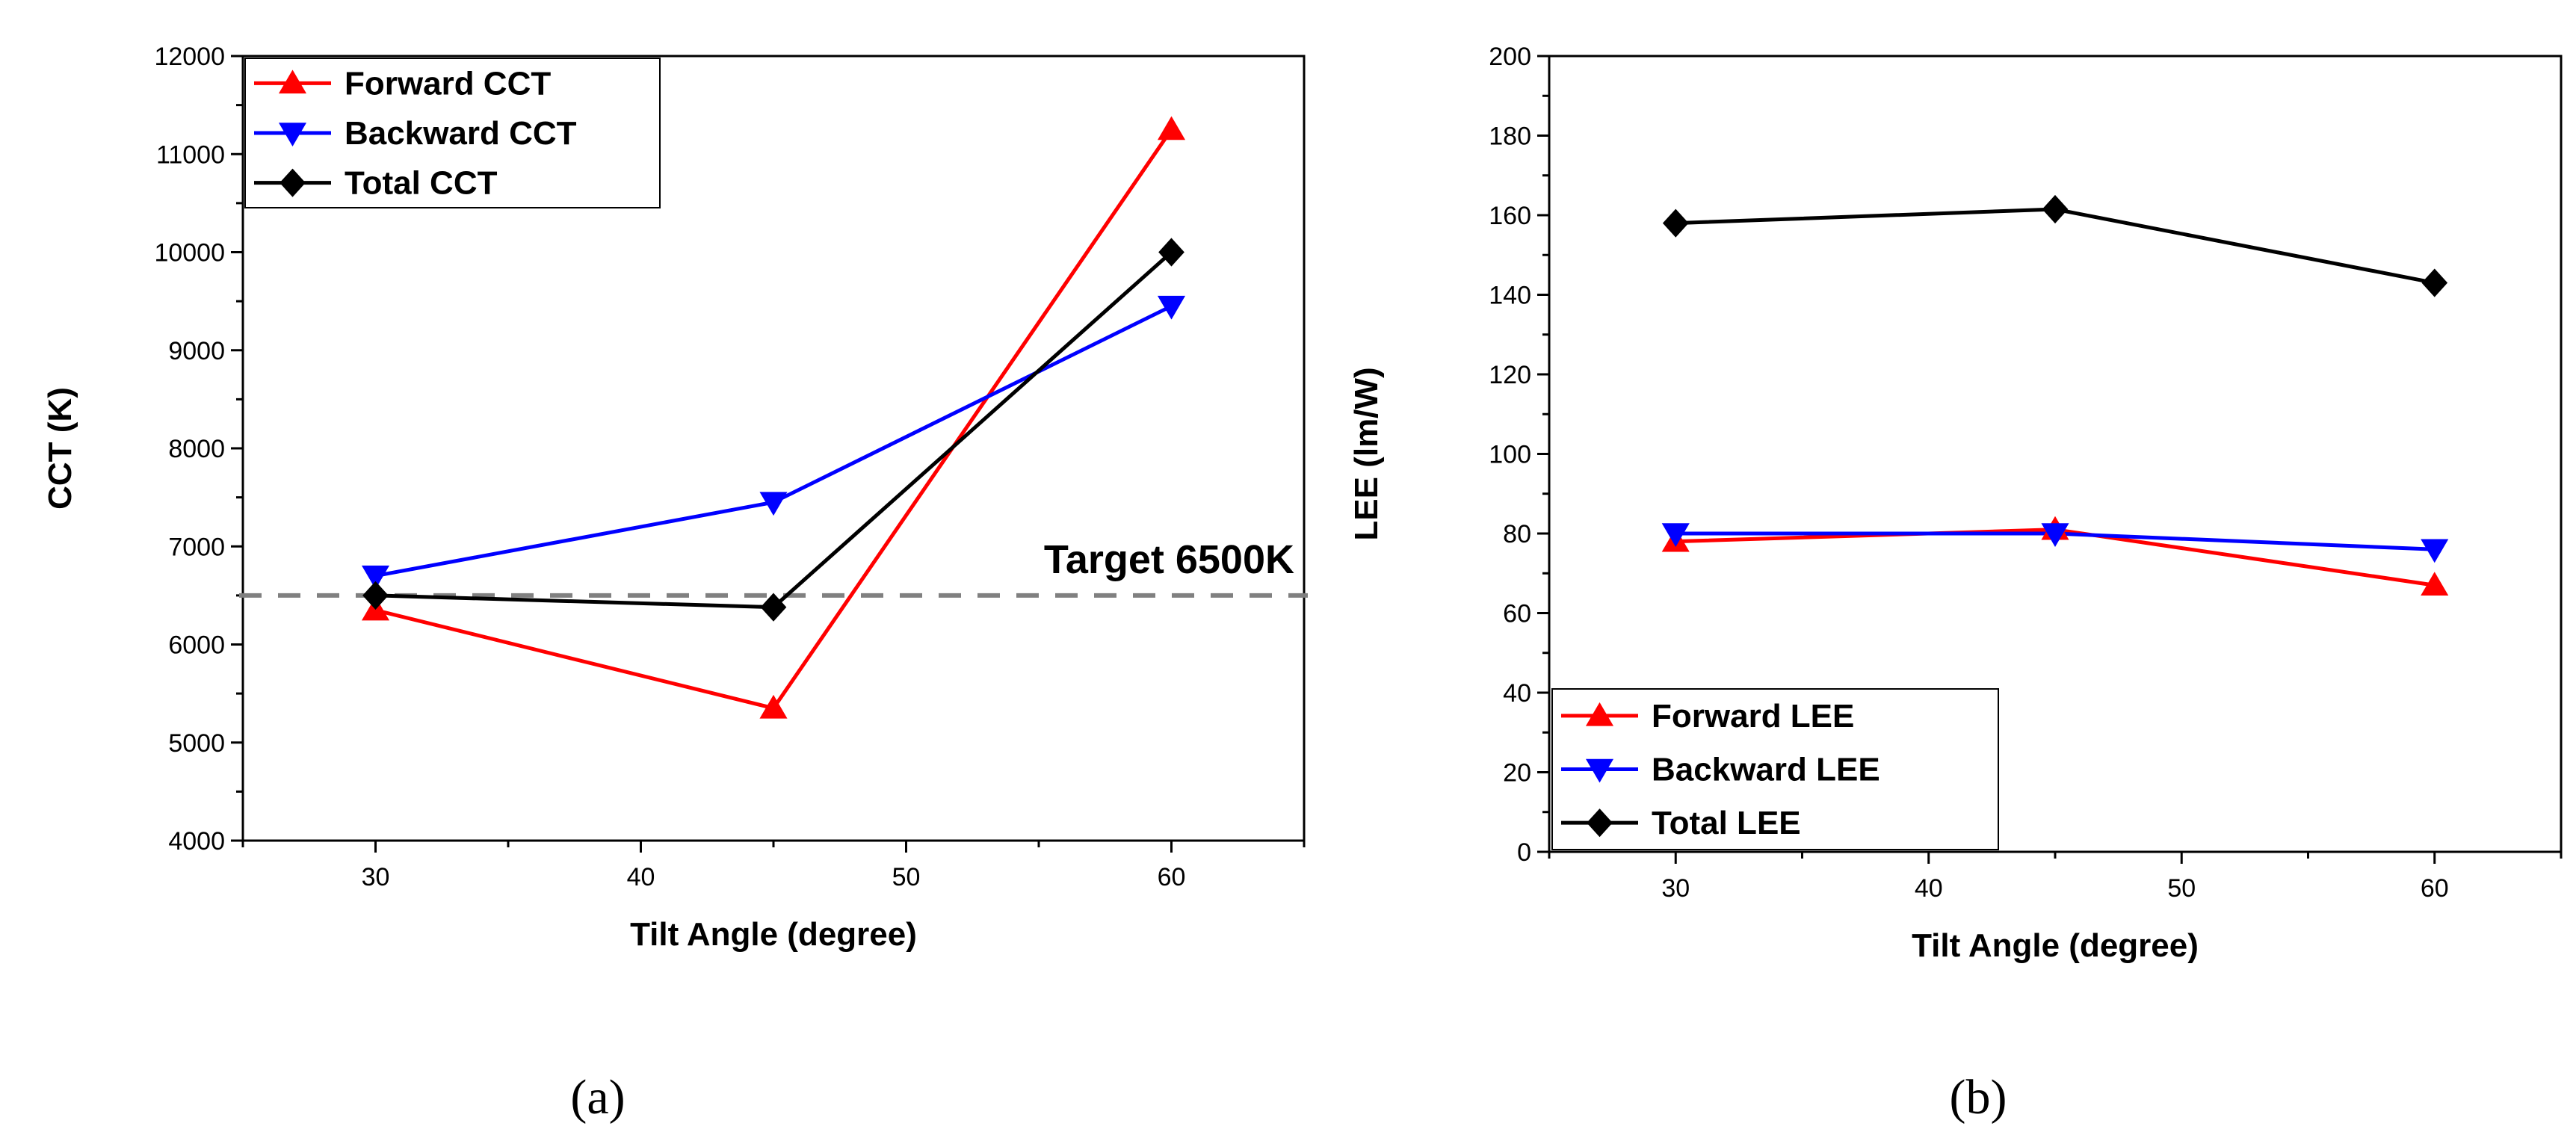  What do you see at coordinates (197, 547) in the screenshot?
I see `y-tick-label: 7000` at bounding box center [197, 547].